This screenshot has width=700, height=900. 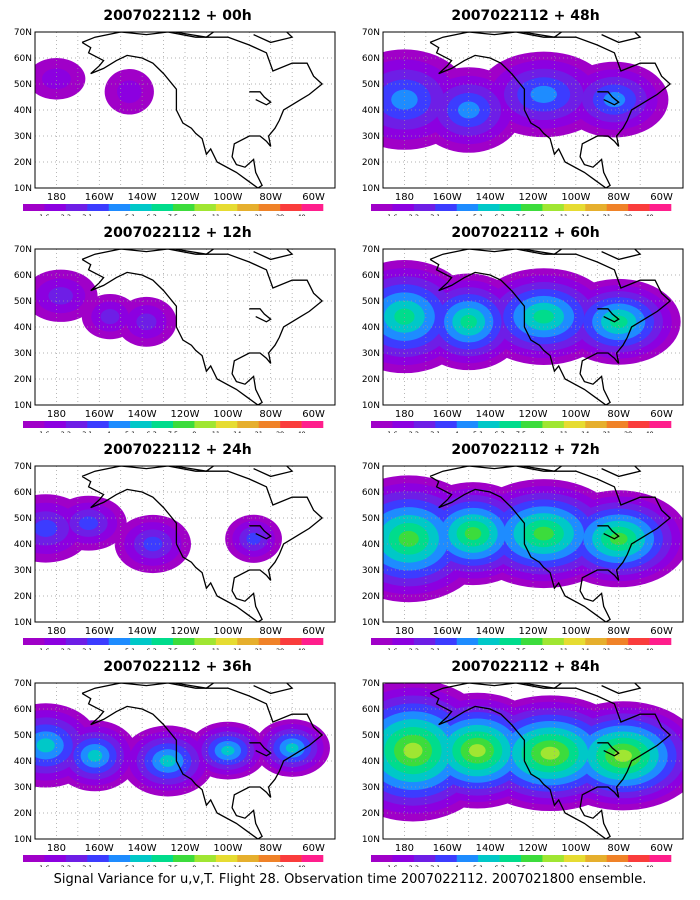 I want to click on panel-title: 2007022112 + 60h, so click(x=525, y=233).